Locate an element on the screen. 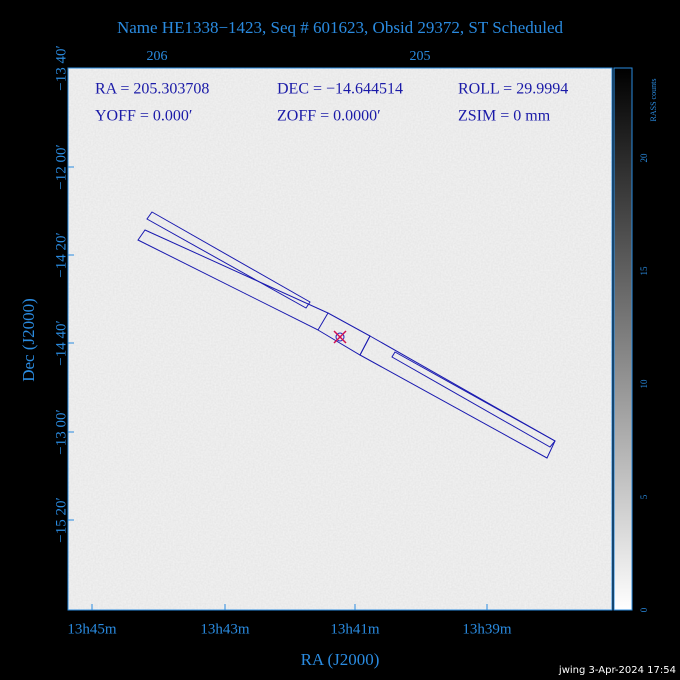 This screenshot has width=680, height=680. x-axis-label: RA (J2000) is located at coordinates (340, 659).